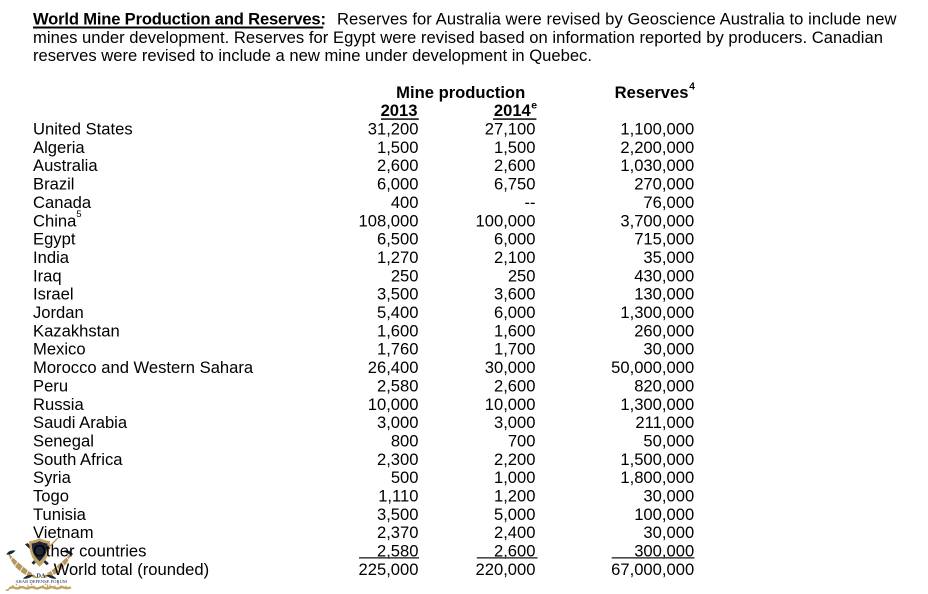 The image size is (928, 594). What do you see at coordinates (664, 184) in the screenshot?
I see `svg-text: 270,000` at bounding box center [664, 184].